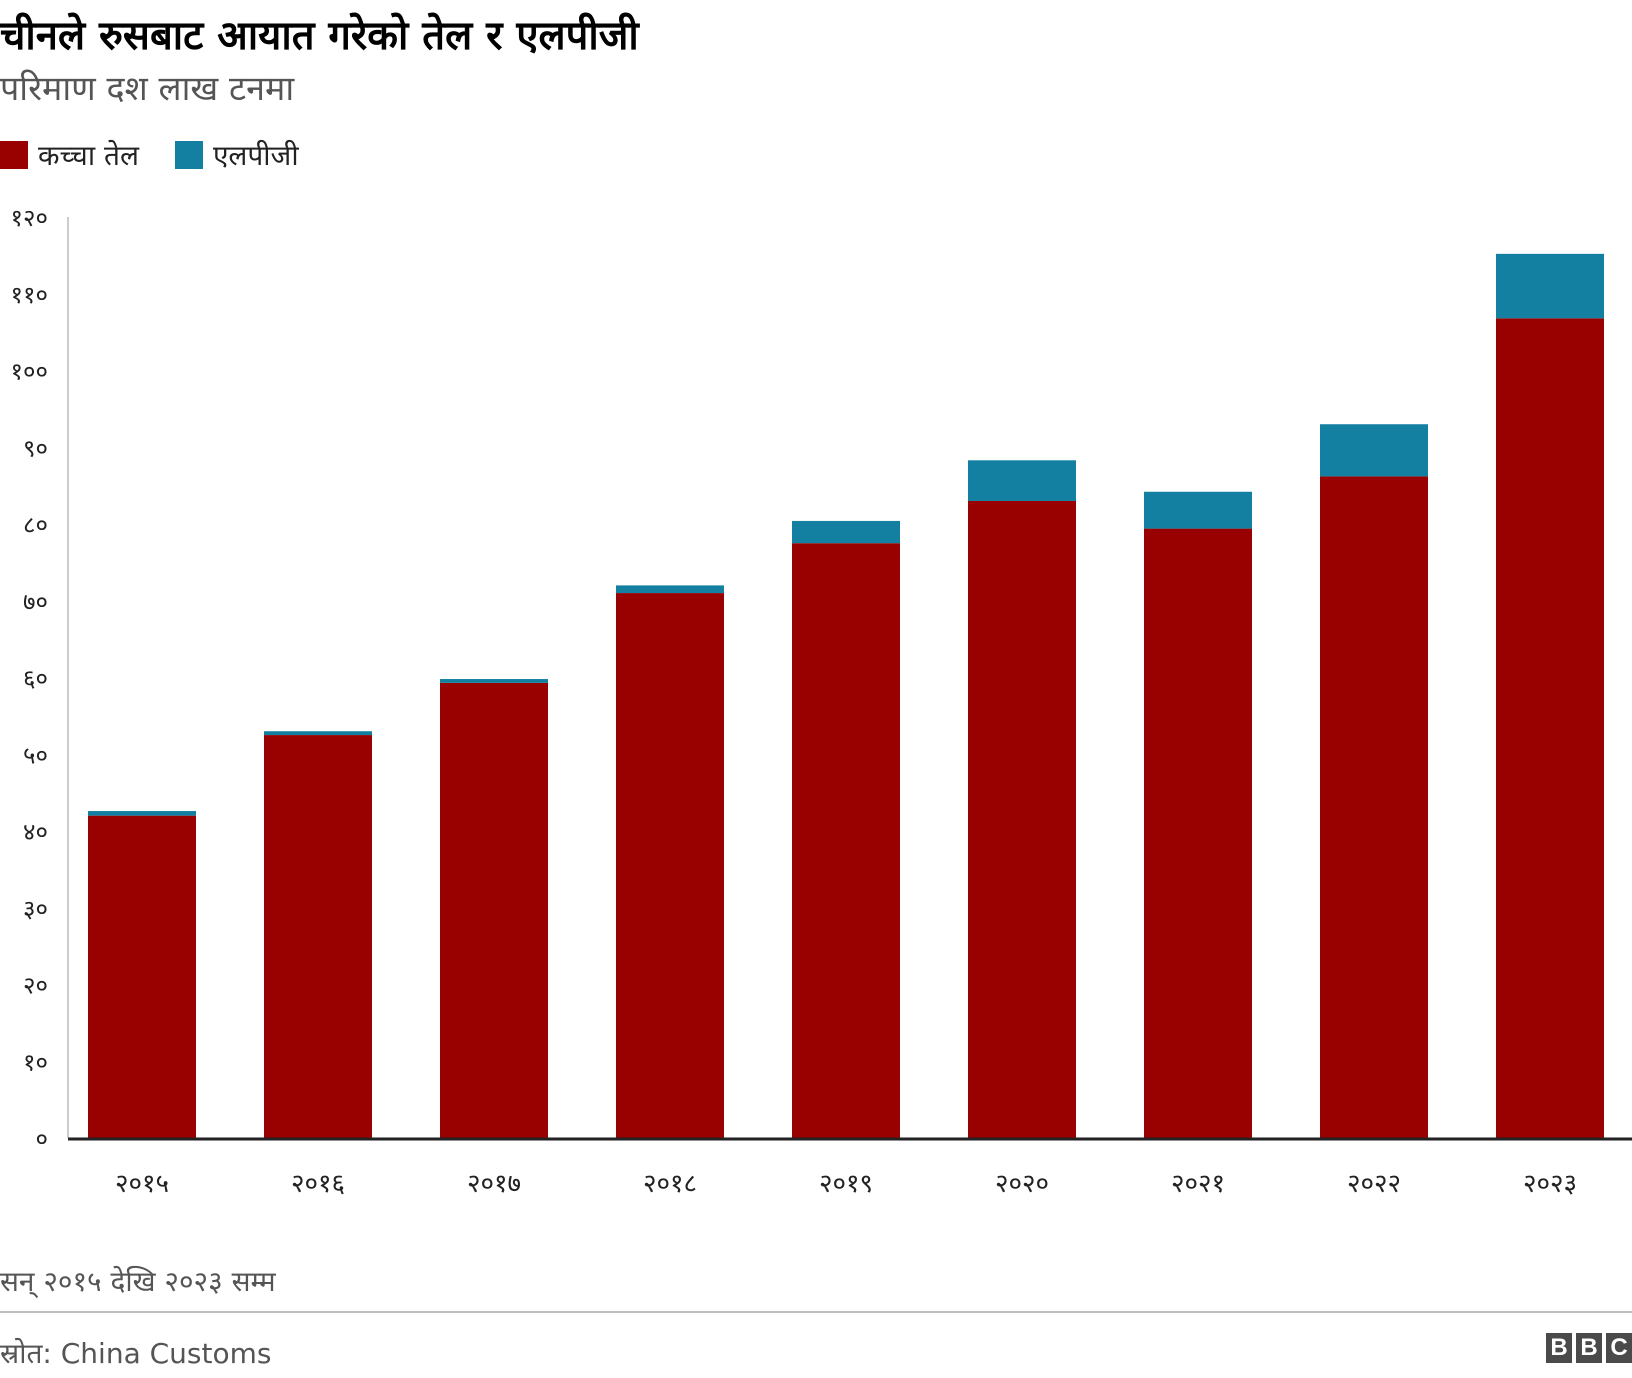 The width and height of the screenshot is (1632, 1378). Describe the element at coordinates (14, 155) in the screenshot. I see `legend-swatch-crude-oil` at that location.